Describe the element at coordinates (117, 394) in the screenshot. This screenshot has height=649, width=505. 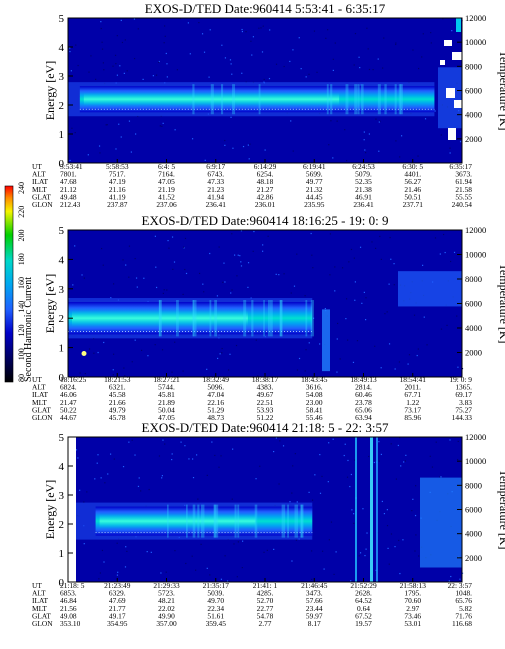
I see `table-cell: 45.58` at that location.